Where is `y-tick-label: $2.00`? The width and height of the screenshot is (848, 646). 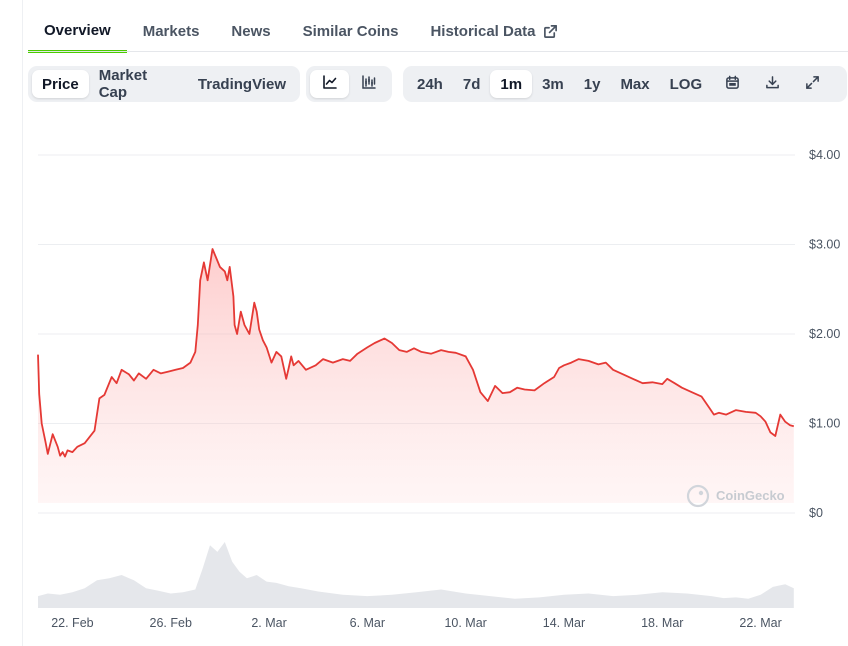 y-tick-label: $2.00 is located at coordinates (824, 334).